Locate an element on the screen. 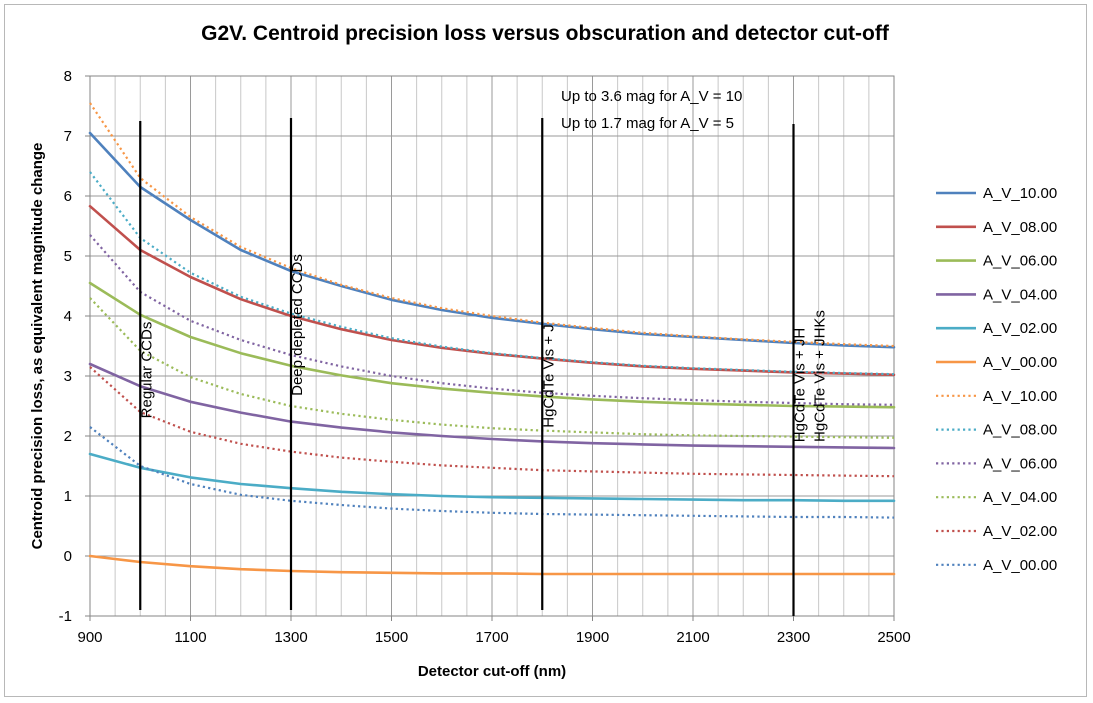 The image size is (1093, 703). annotation-note-2: Up to 1.7 mag for A_V = 5 is located at coordinates (647, 123).